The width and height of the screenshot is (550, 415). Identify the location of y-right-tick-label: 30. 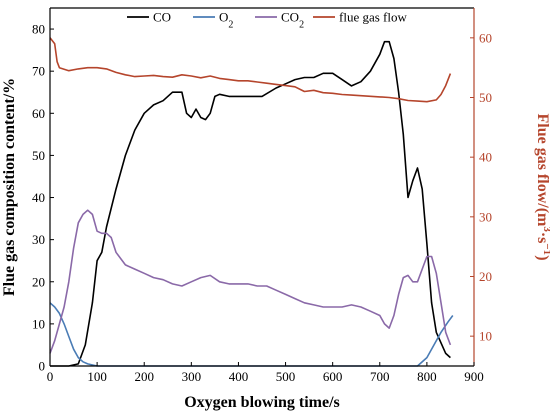
(485, 216).